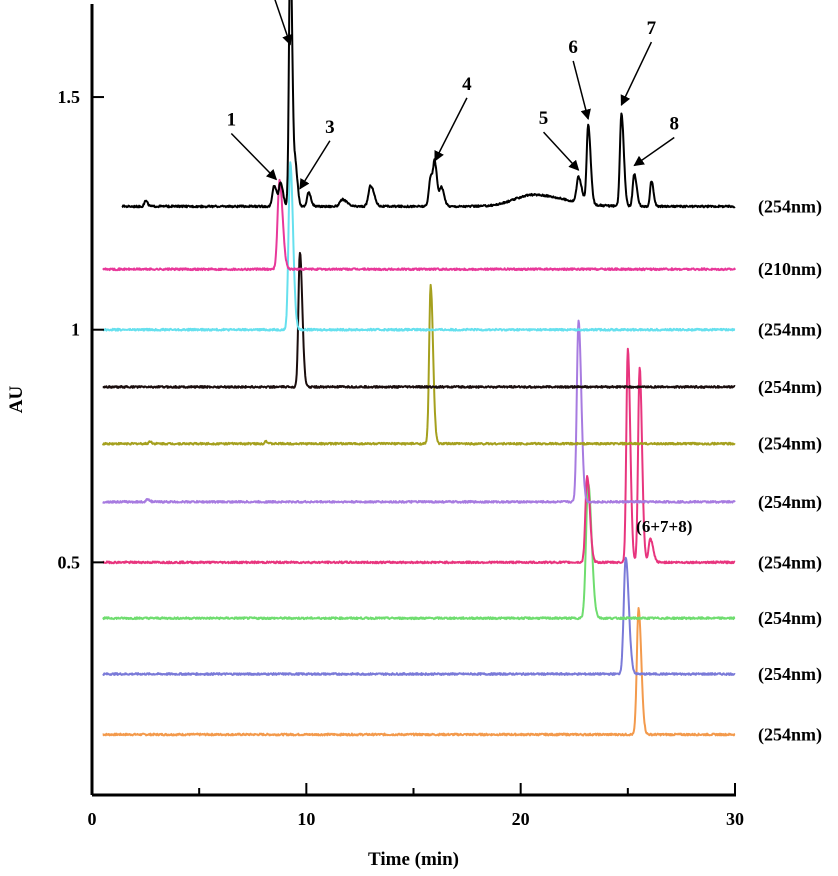 The height and width of the screenshot is (876, 838). Describe the element at coordinates (75, 330) in the screenshot. I see `y-tick-label: 1` at that location.